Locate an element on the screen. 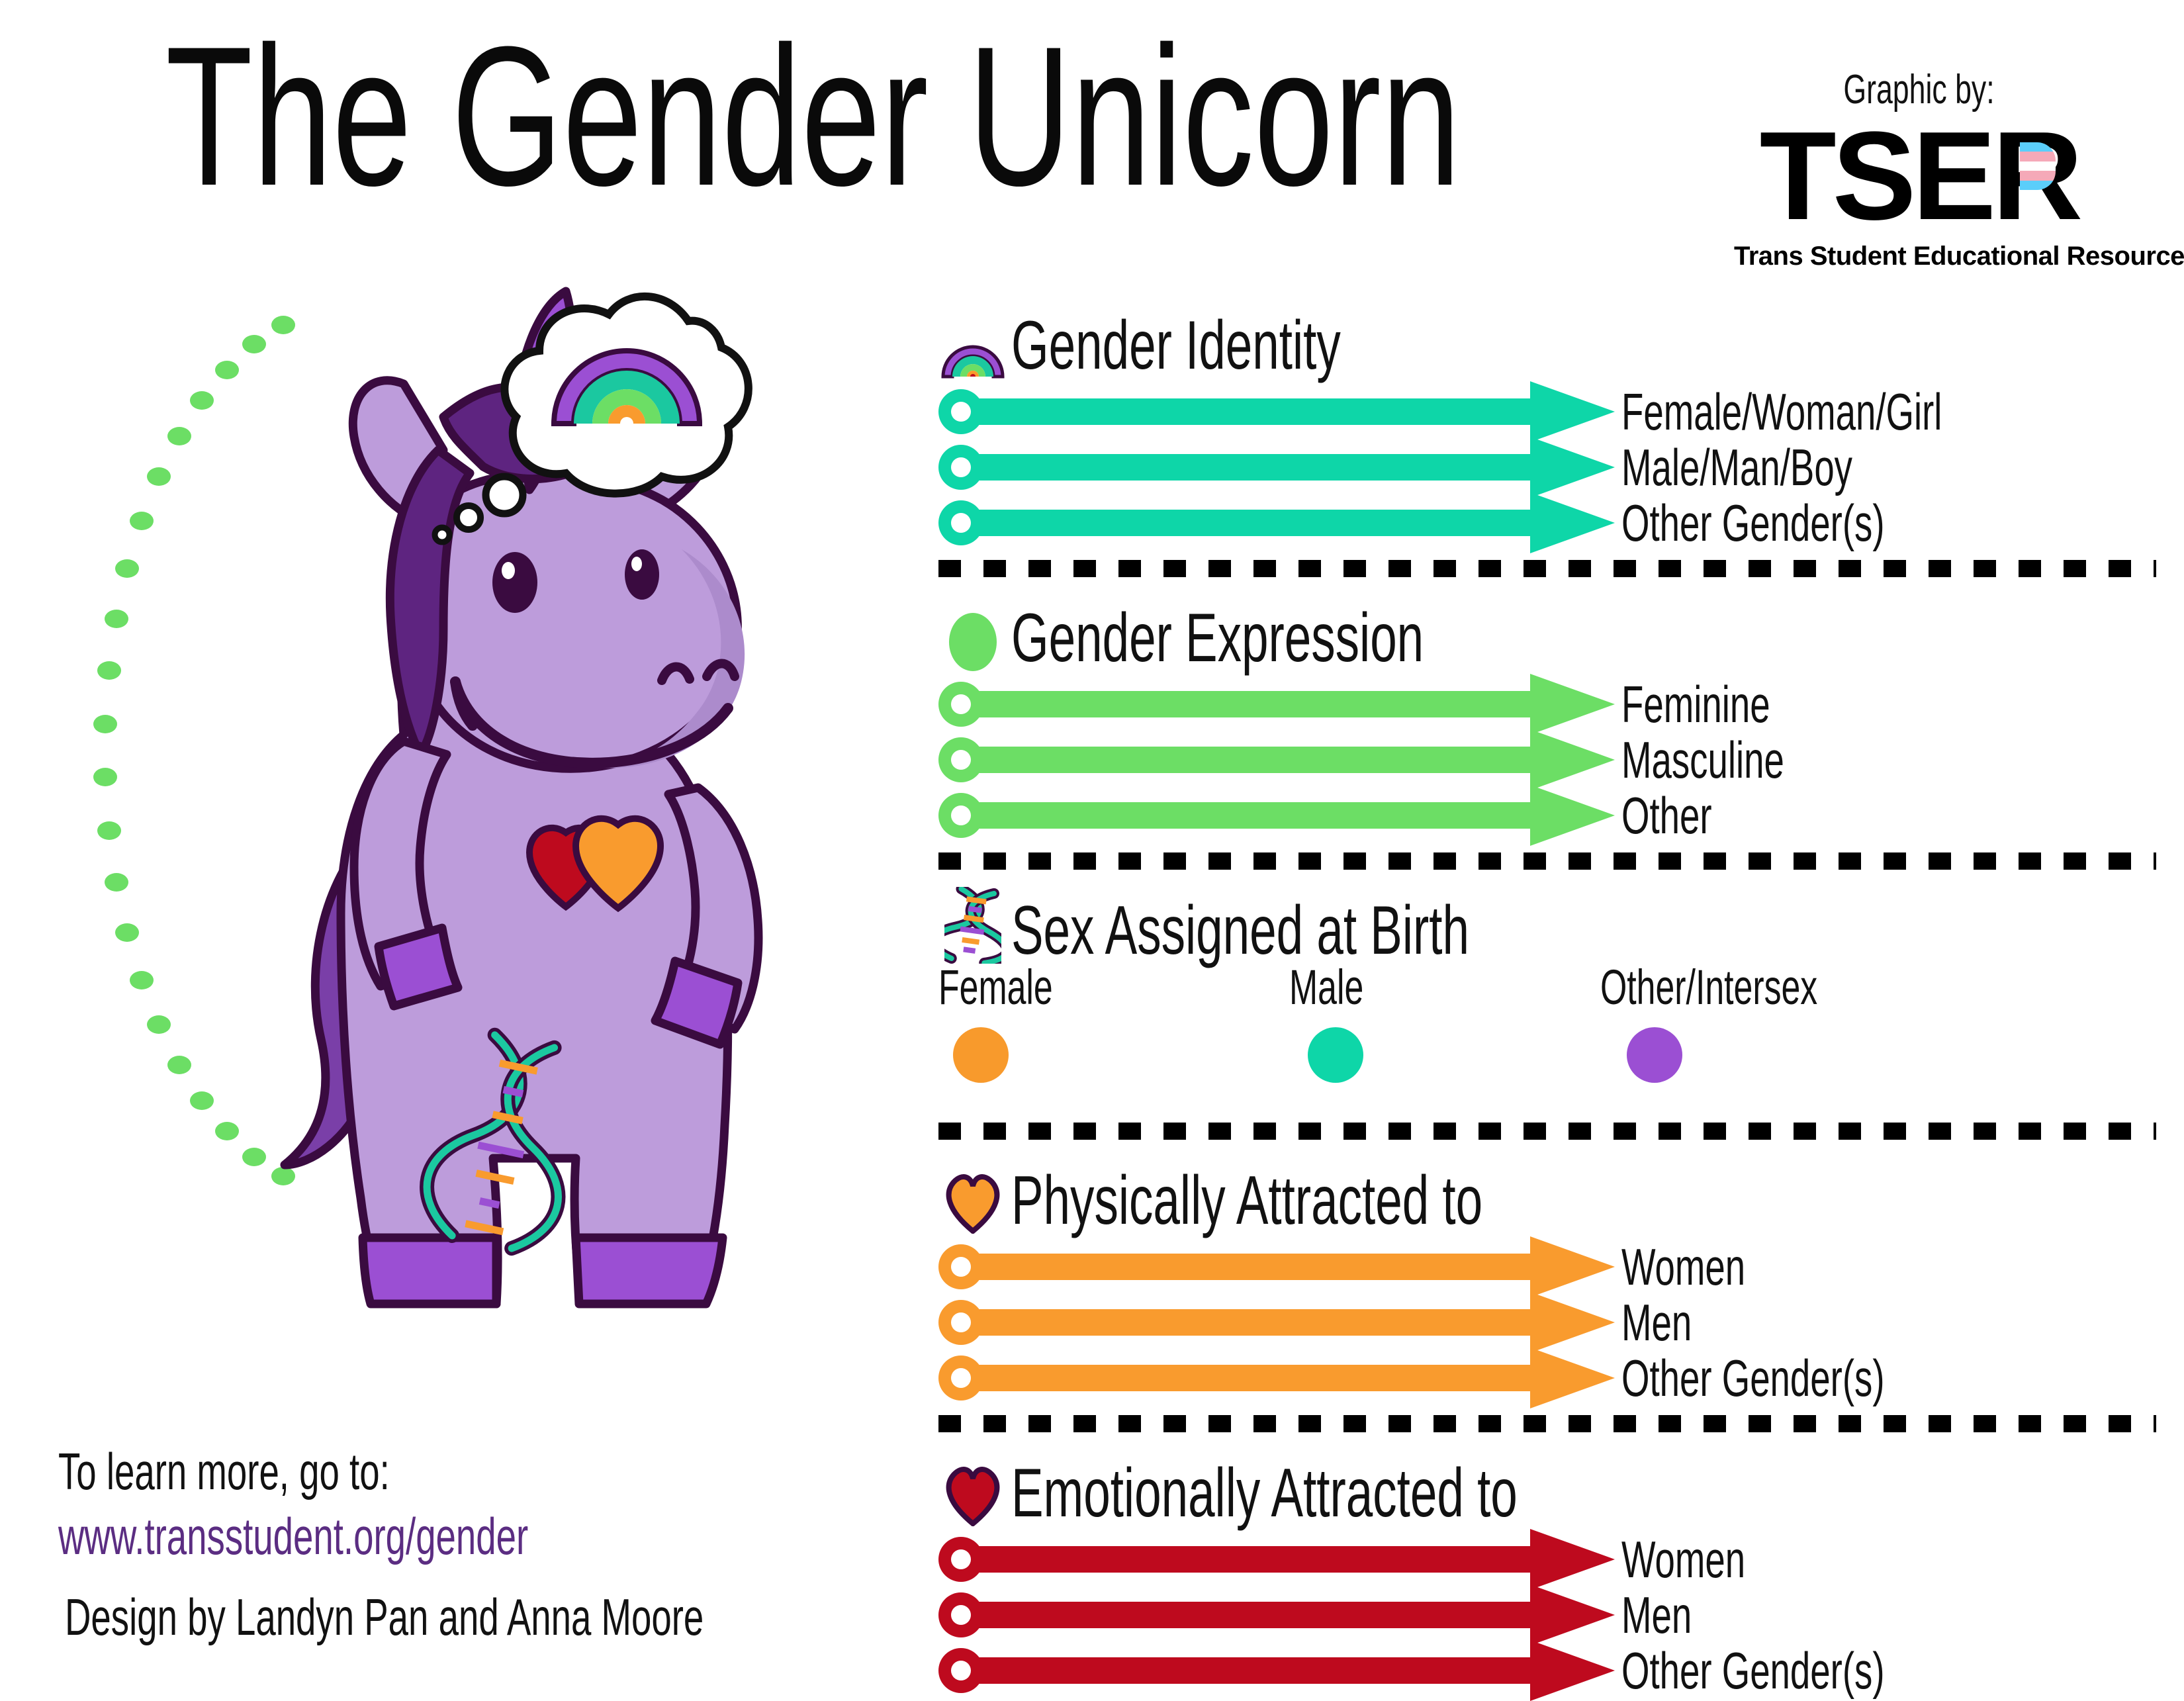 Image resolution: width=2184 pixels, height=1701 pixels. arrow-row: Feminine is located at coordinates (1547, 704).